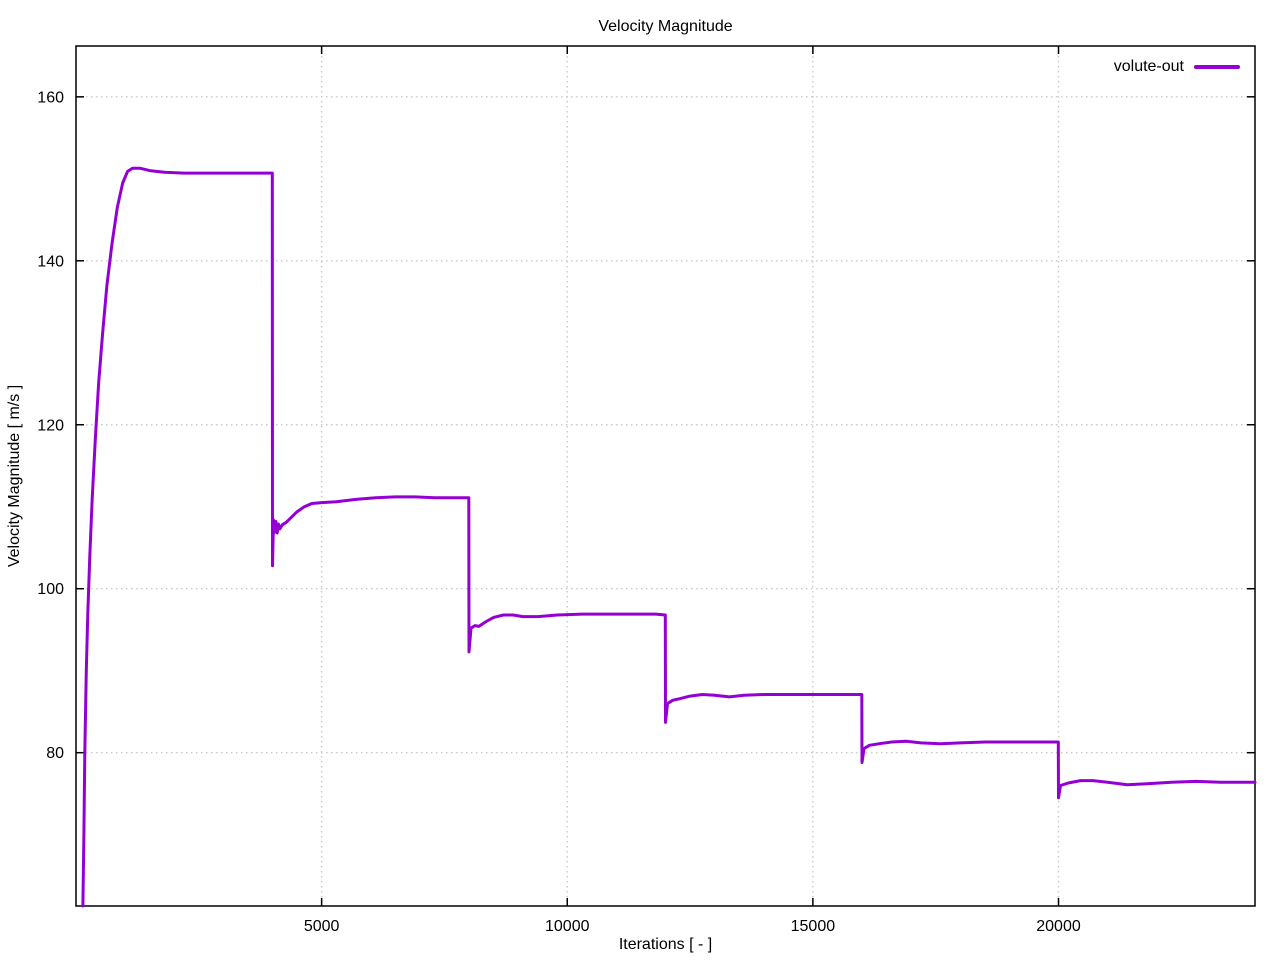 Image resolution: width=1280 pixels, height=960 pixels. I want to click on y-tick-label: 100, so click(50, 589).